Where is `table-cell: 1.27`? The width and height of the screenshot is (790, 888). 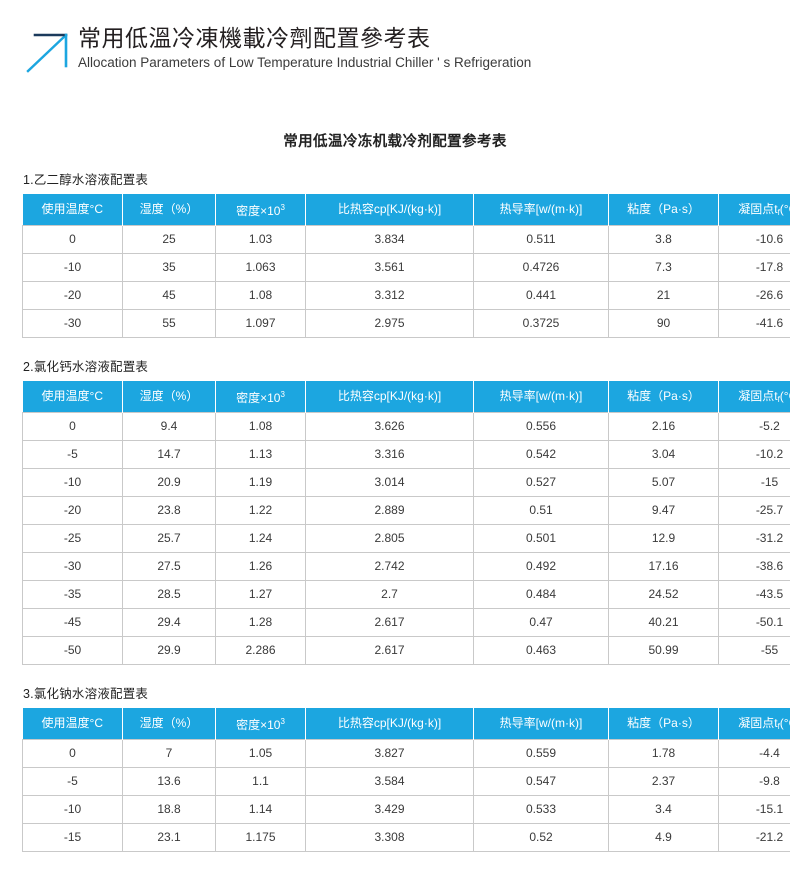 table-cell: 1.27 is located at coordinates (260, 594).